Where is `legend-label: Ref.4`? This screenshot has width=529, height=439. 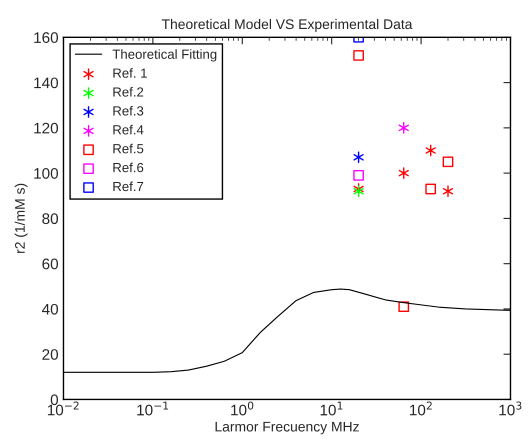
legend-label: Ref.4 is located at coordinates (128, 129).